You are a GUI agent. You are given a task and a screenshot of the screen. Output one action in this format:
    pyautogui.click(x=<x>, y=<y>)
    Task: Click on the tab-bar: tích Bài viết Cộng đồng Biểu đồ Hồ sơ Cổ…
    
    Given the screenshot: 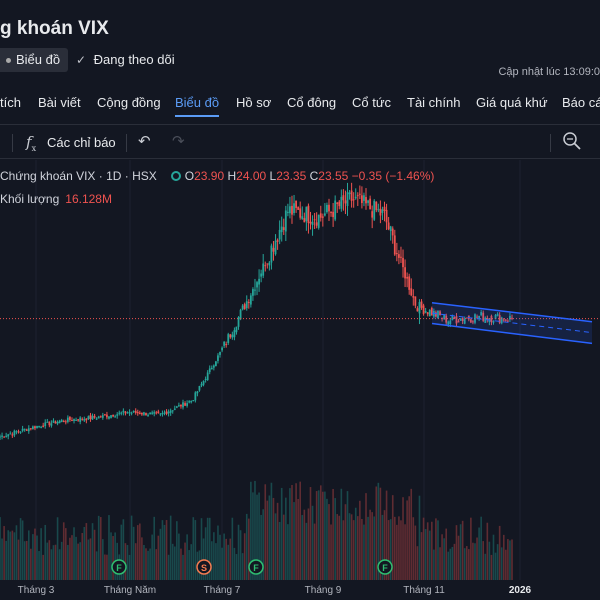 What is the action you would take?
    pyautogui.click(x=300, y=104)
    